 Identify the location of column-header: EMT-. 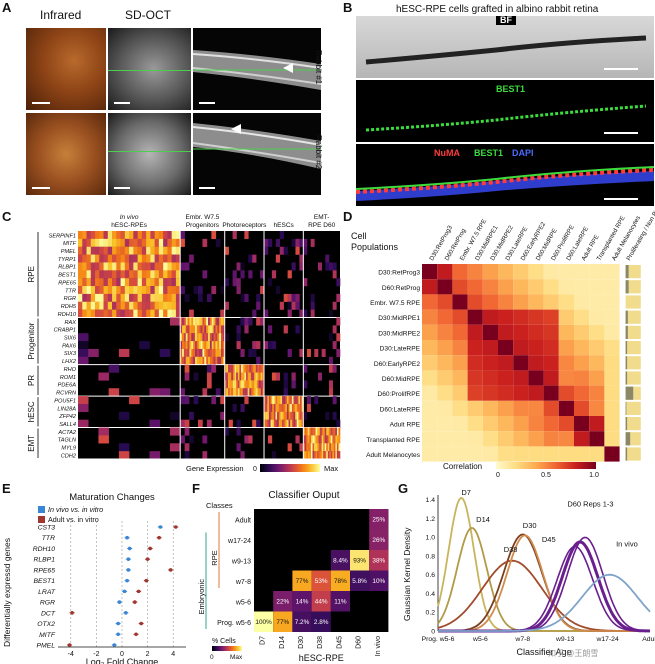
(322, 217).